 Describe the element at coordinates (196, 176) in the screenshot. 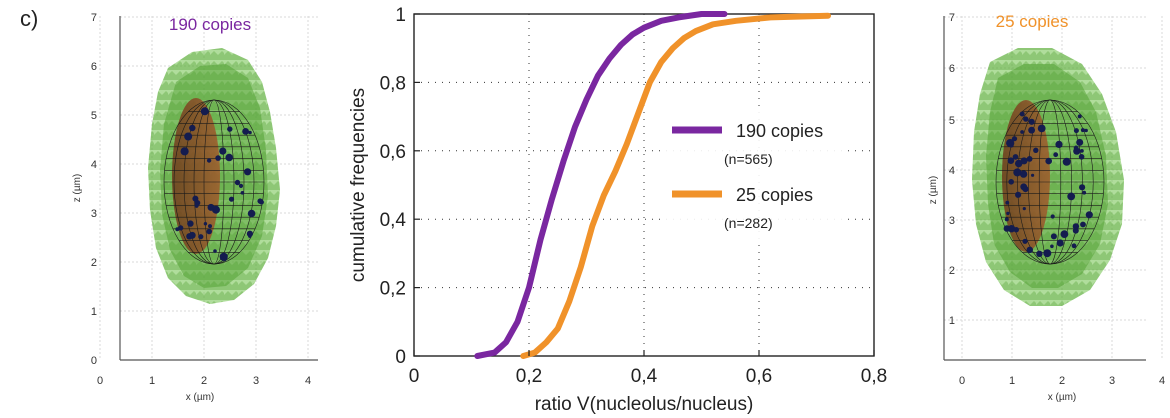

I see `left-nucleolus` at that location.